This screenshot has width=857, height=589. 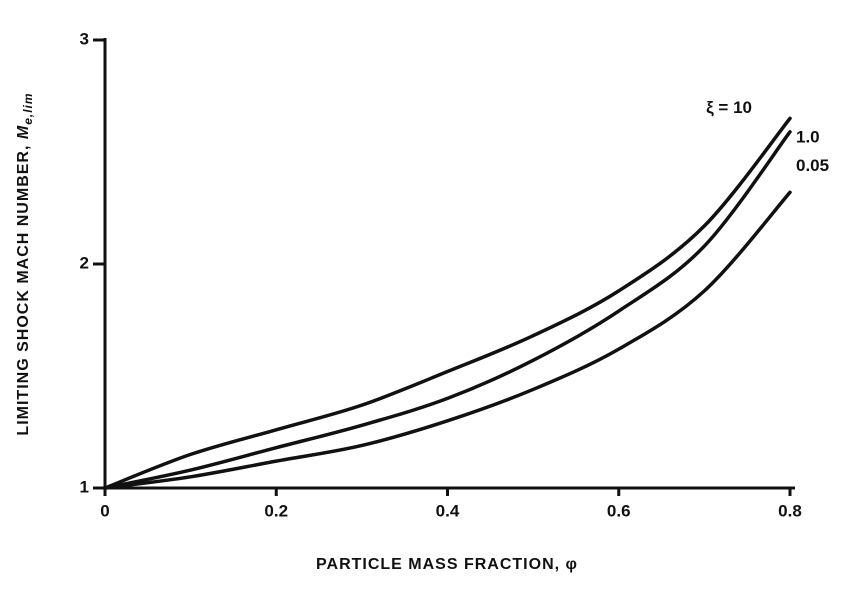 What do you see at coordinates (808, 136) in the screenshot?
I see `series-label: 1.0` at bounding box center [808, 136].